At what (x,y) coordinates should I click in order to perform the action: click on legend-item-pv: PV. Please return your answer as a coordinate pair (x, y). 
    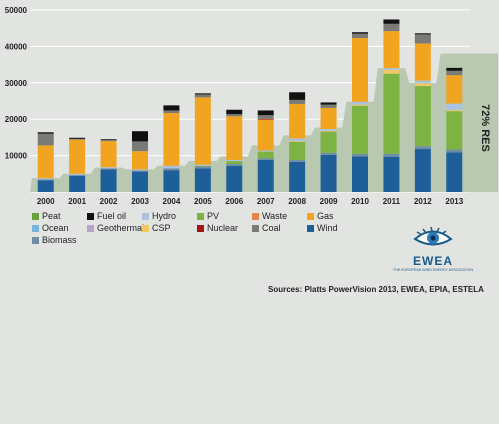
    Looking at the image, I should click on (224, 216).